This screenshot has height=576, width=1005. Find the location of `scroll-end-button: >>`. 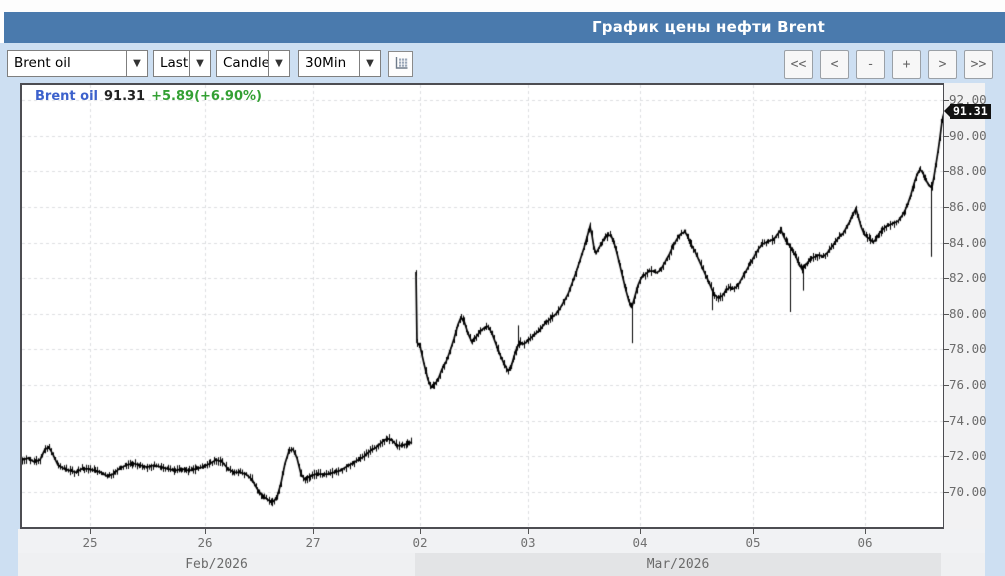

scroll-end-button: >> is located at coordinates (978, 64).